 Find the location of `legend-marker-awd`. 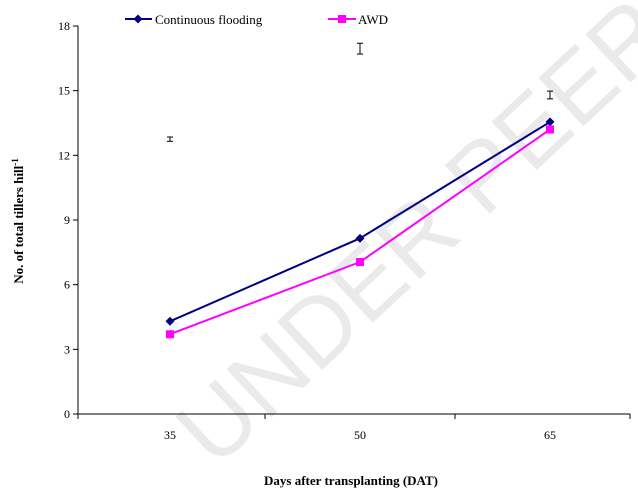

legend-marker-awd is located at coordinates (342, 19).